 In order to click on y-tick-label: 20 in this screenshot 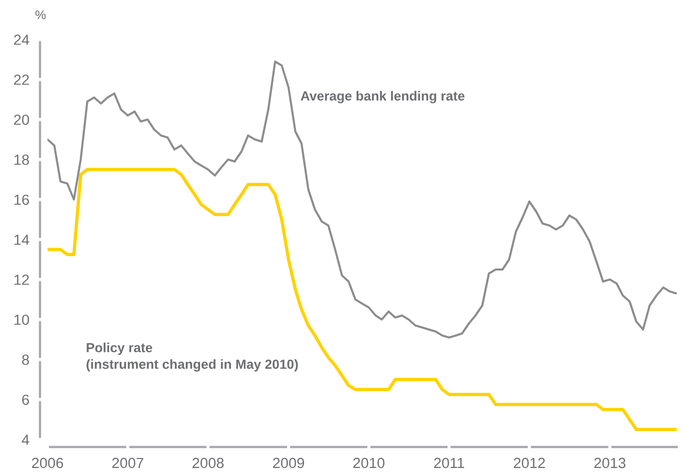, I will do `click(22, 119)`.